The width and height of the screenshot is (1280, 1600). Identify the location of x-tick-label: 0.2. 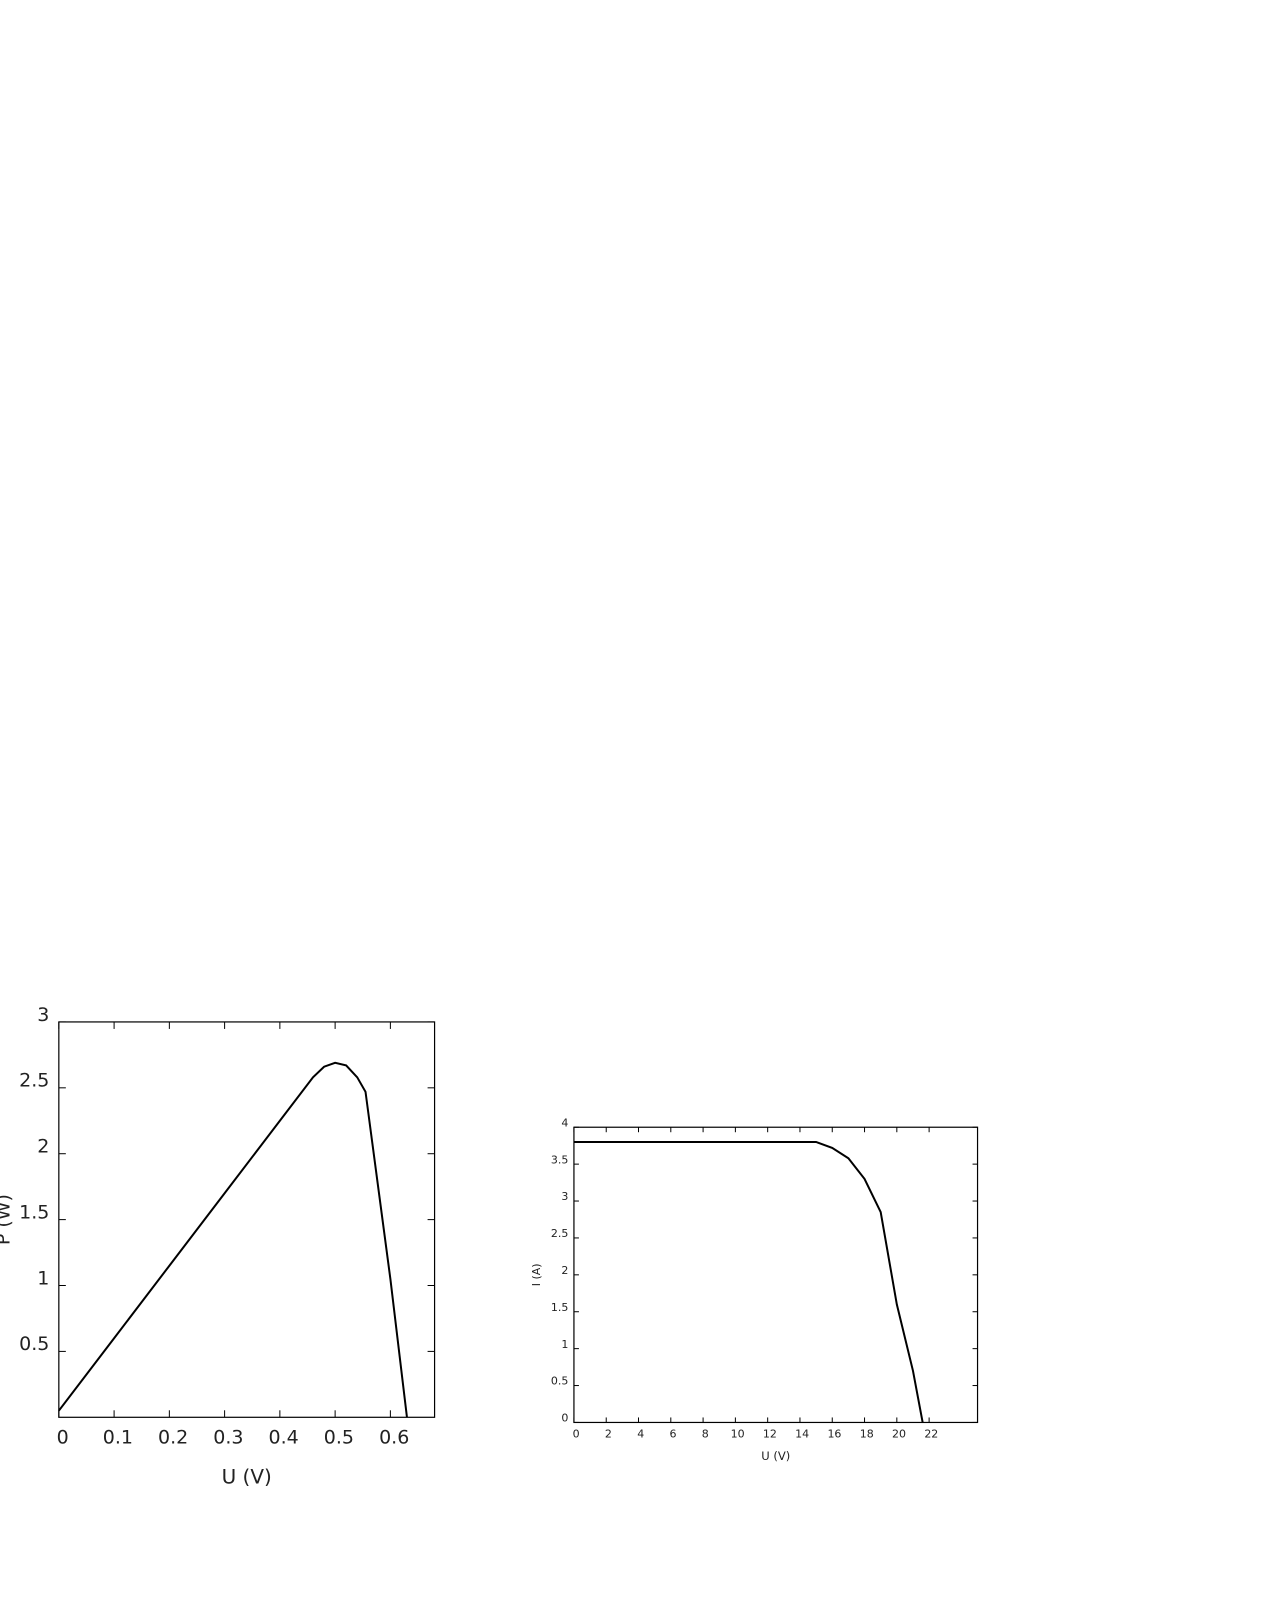
(173, 1438).